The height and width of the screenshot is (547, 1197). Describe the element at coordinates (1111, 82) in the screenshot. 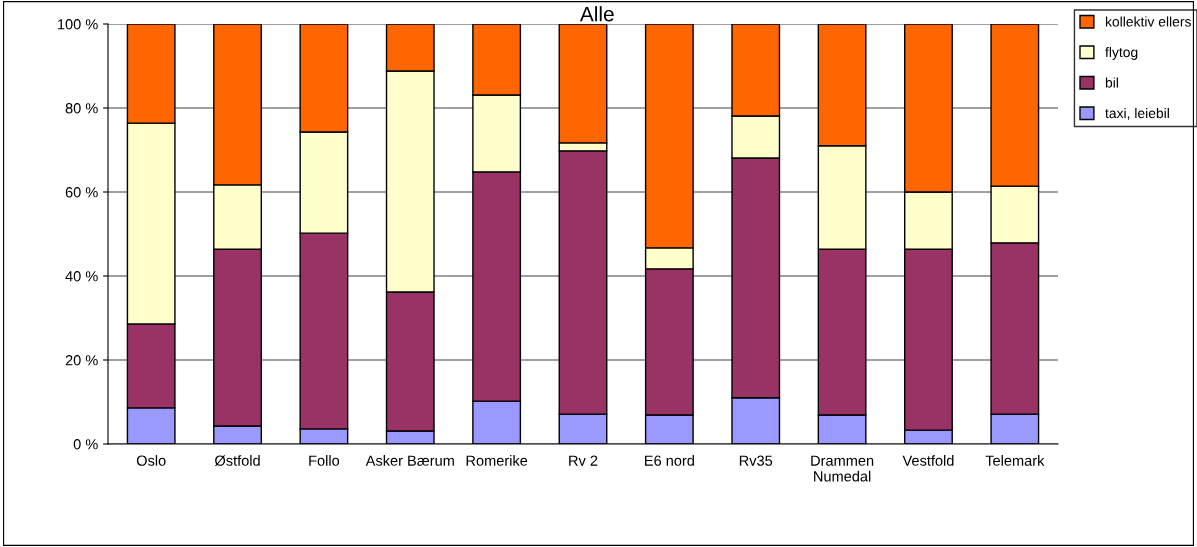

I see `legend-label: bil` at that location.